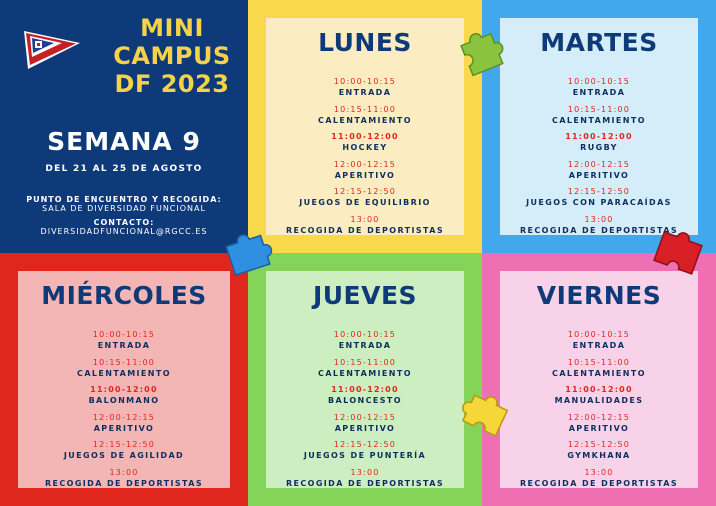  What do you see at coordinates (124, 455) in the screenshot?
I see `schedule-activity: JUEGOS DE AGILIDAD` at bounding box center [124, 455].